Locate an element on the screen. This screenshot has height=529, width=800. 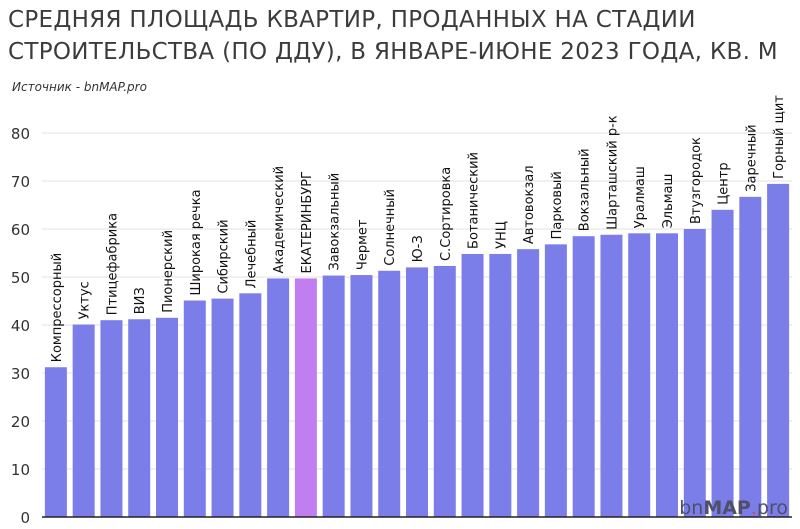
bar-category-label: Ботанический is located at coordinates (474, 200).